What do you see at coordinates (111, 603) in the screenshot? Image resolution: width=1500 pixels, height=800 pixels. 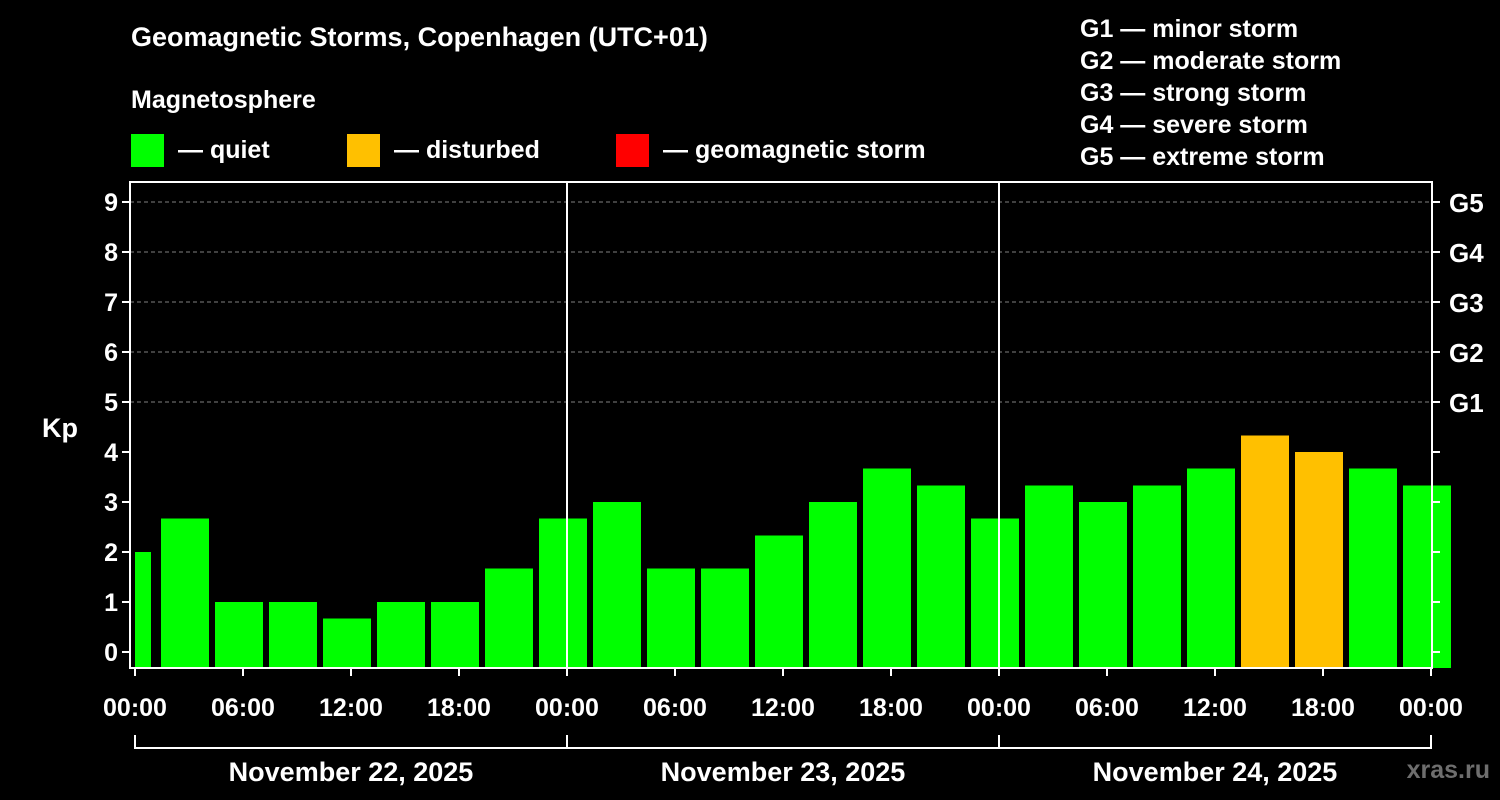 I see `y-tick-label-1: 1` at bounding box center [111, 603].